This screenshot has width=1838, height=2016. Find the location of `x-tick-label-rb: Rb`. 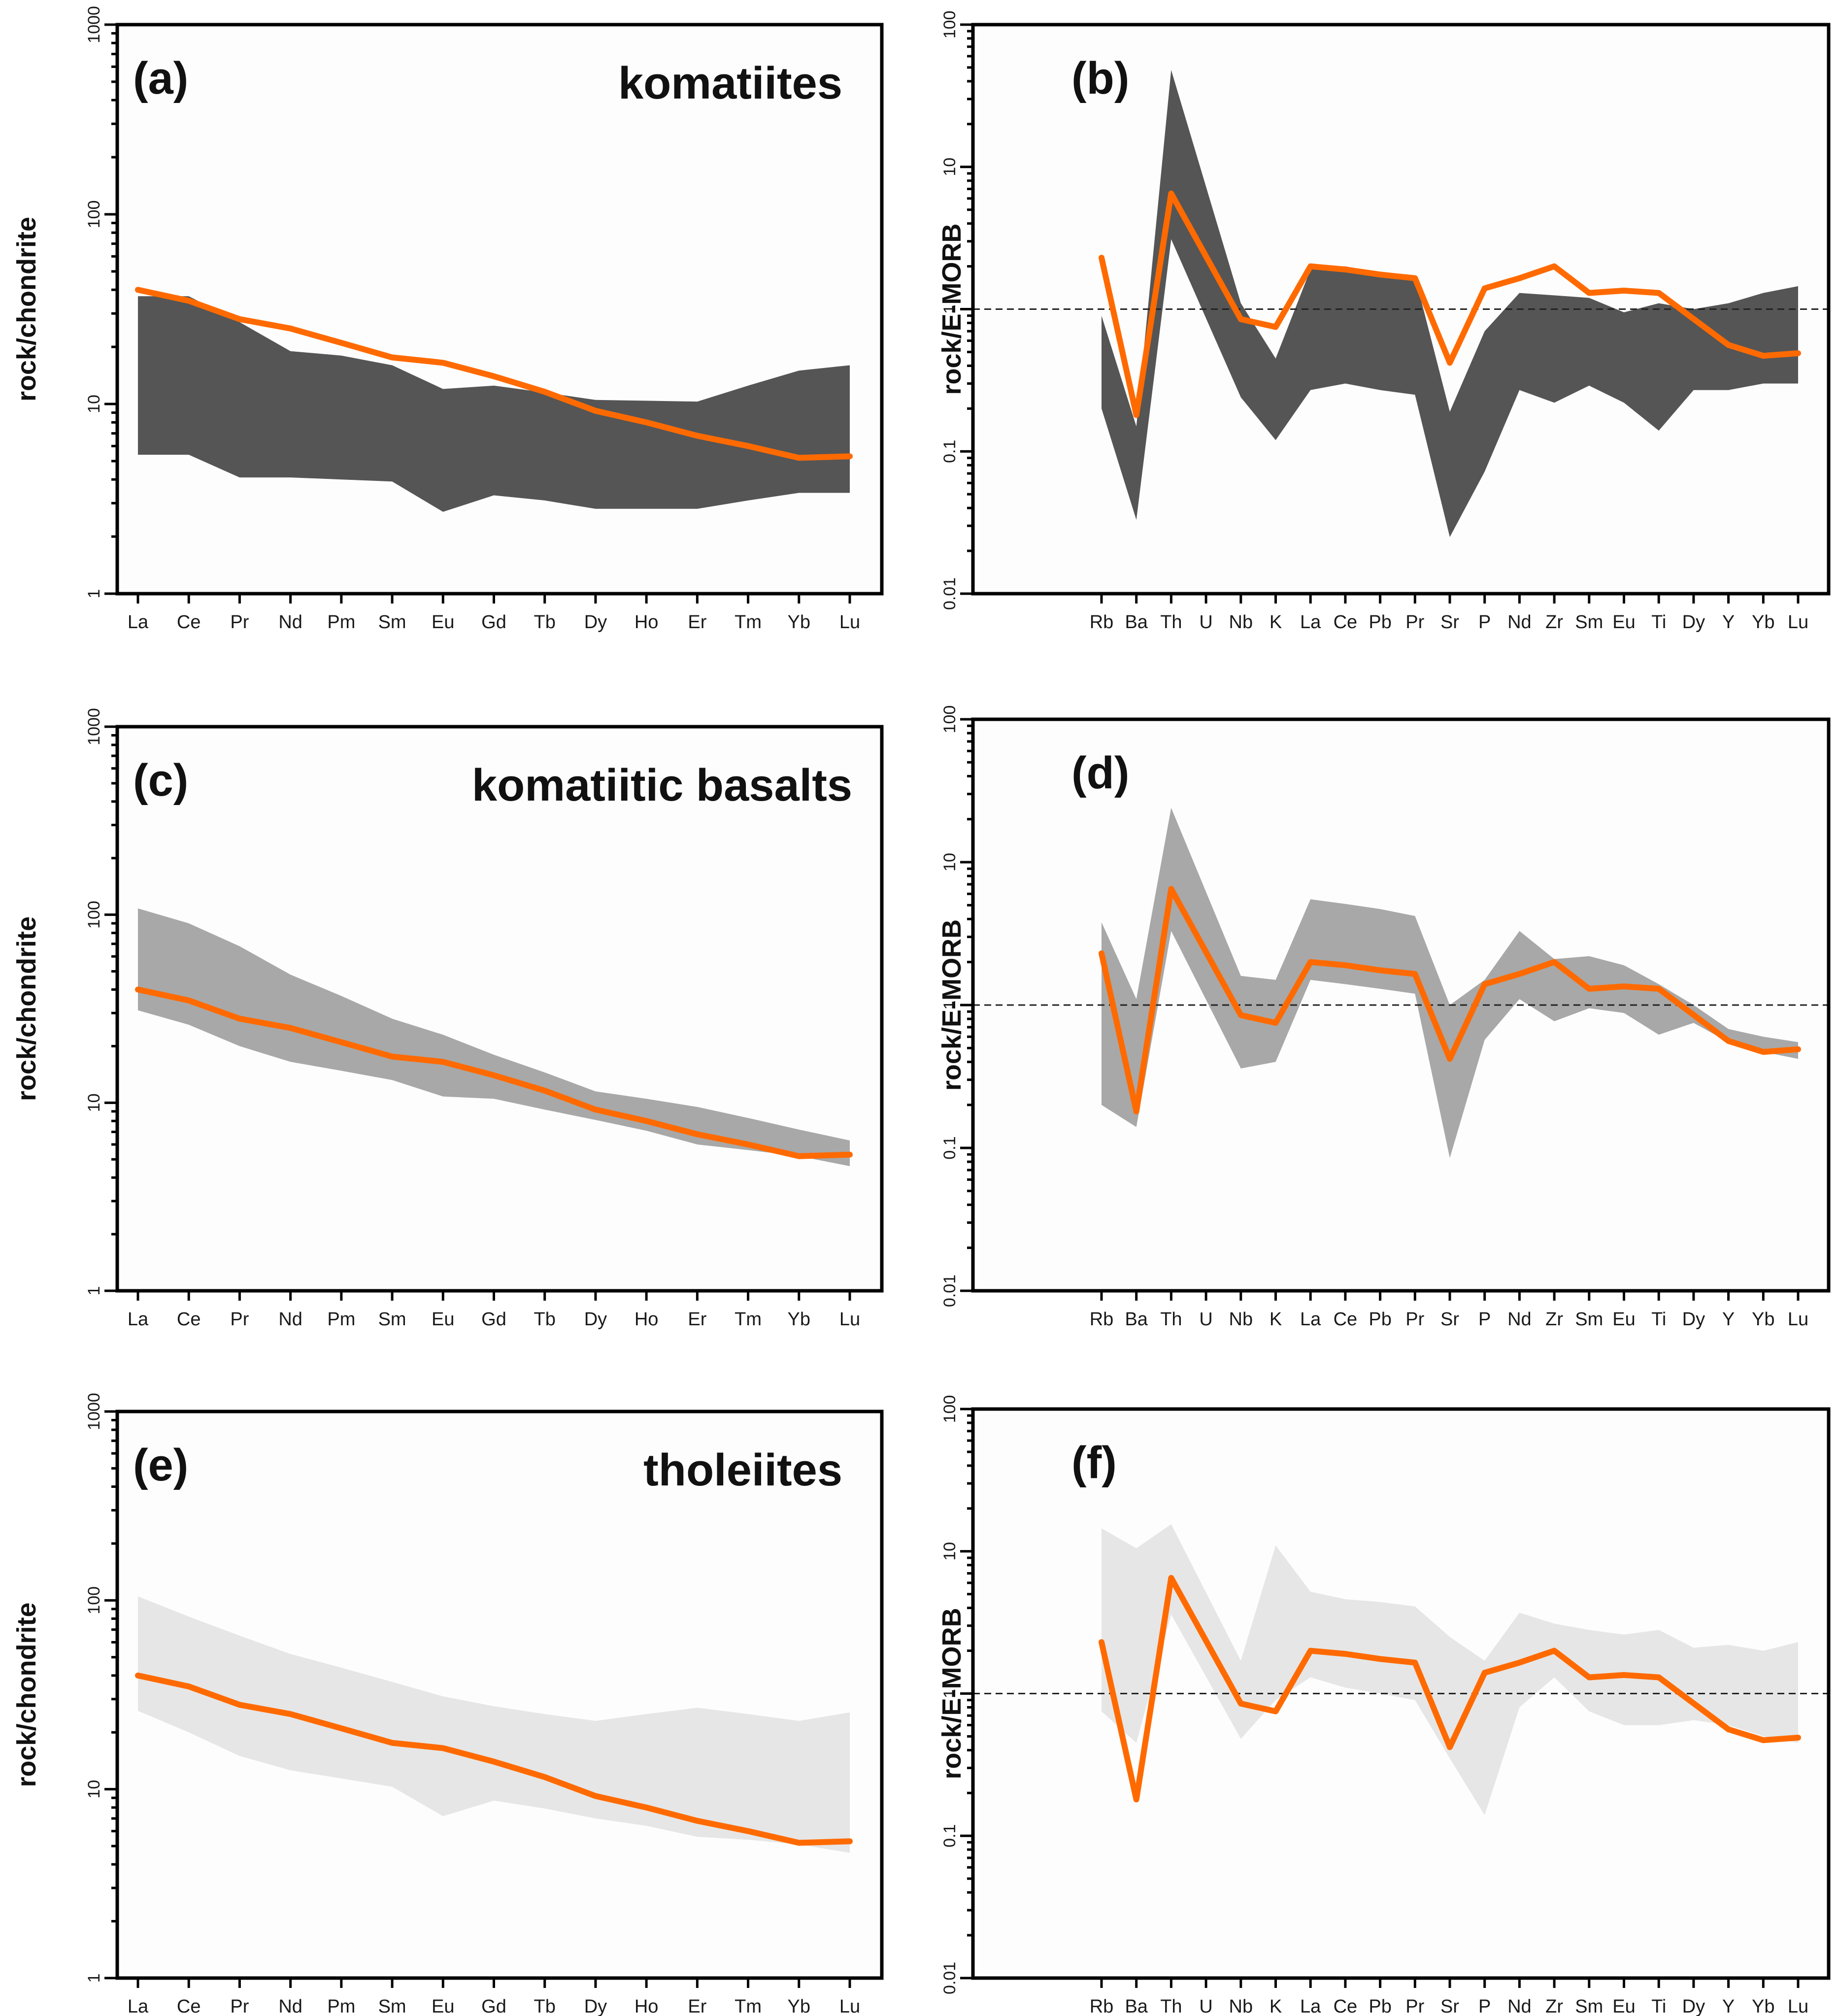

x-tick-label-rb: Rb is located at coordinates (1102, 622).